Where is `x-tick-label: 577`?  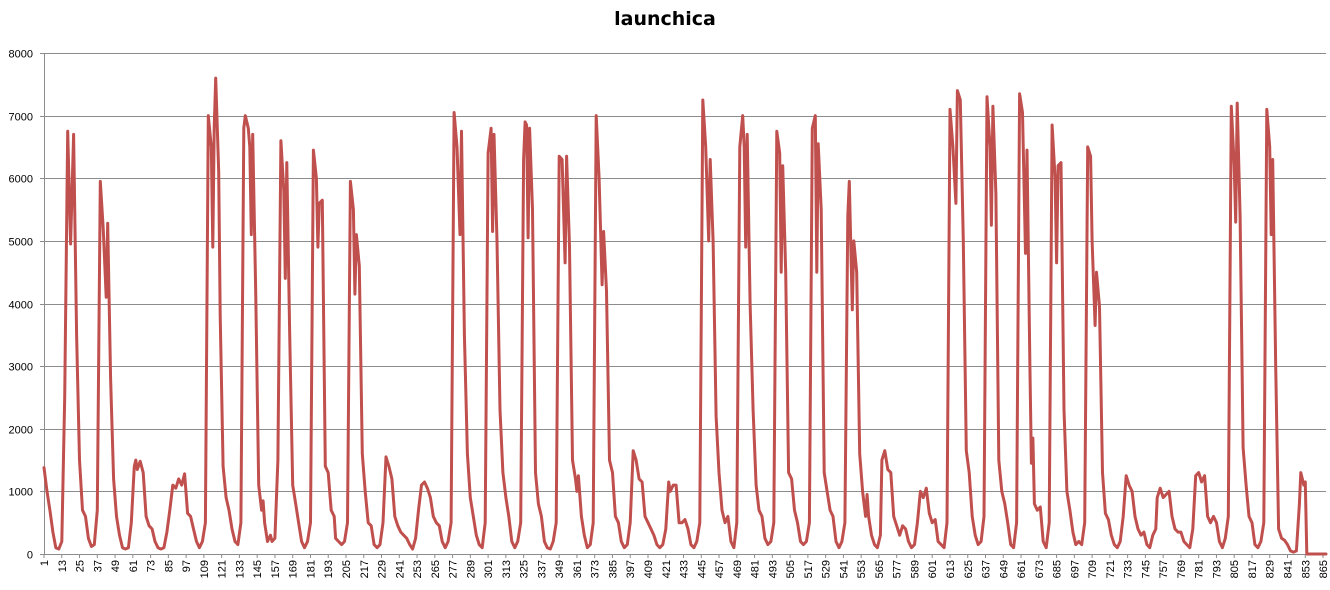 x-tick-label: 577 is located at coordinates (898, 569).